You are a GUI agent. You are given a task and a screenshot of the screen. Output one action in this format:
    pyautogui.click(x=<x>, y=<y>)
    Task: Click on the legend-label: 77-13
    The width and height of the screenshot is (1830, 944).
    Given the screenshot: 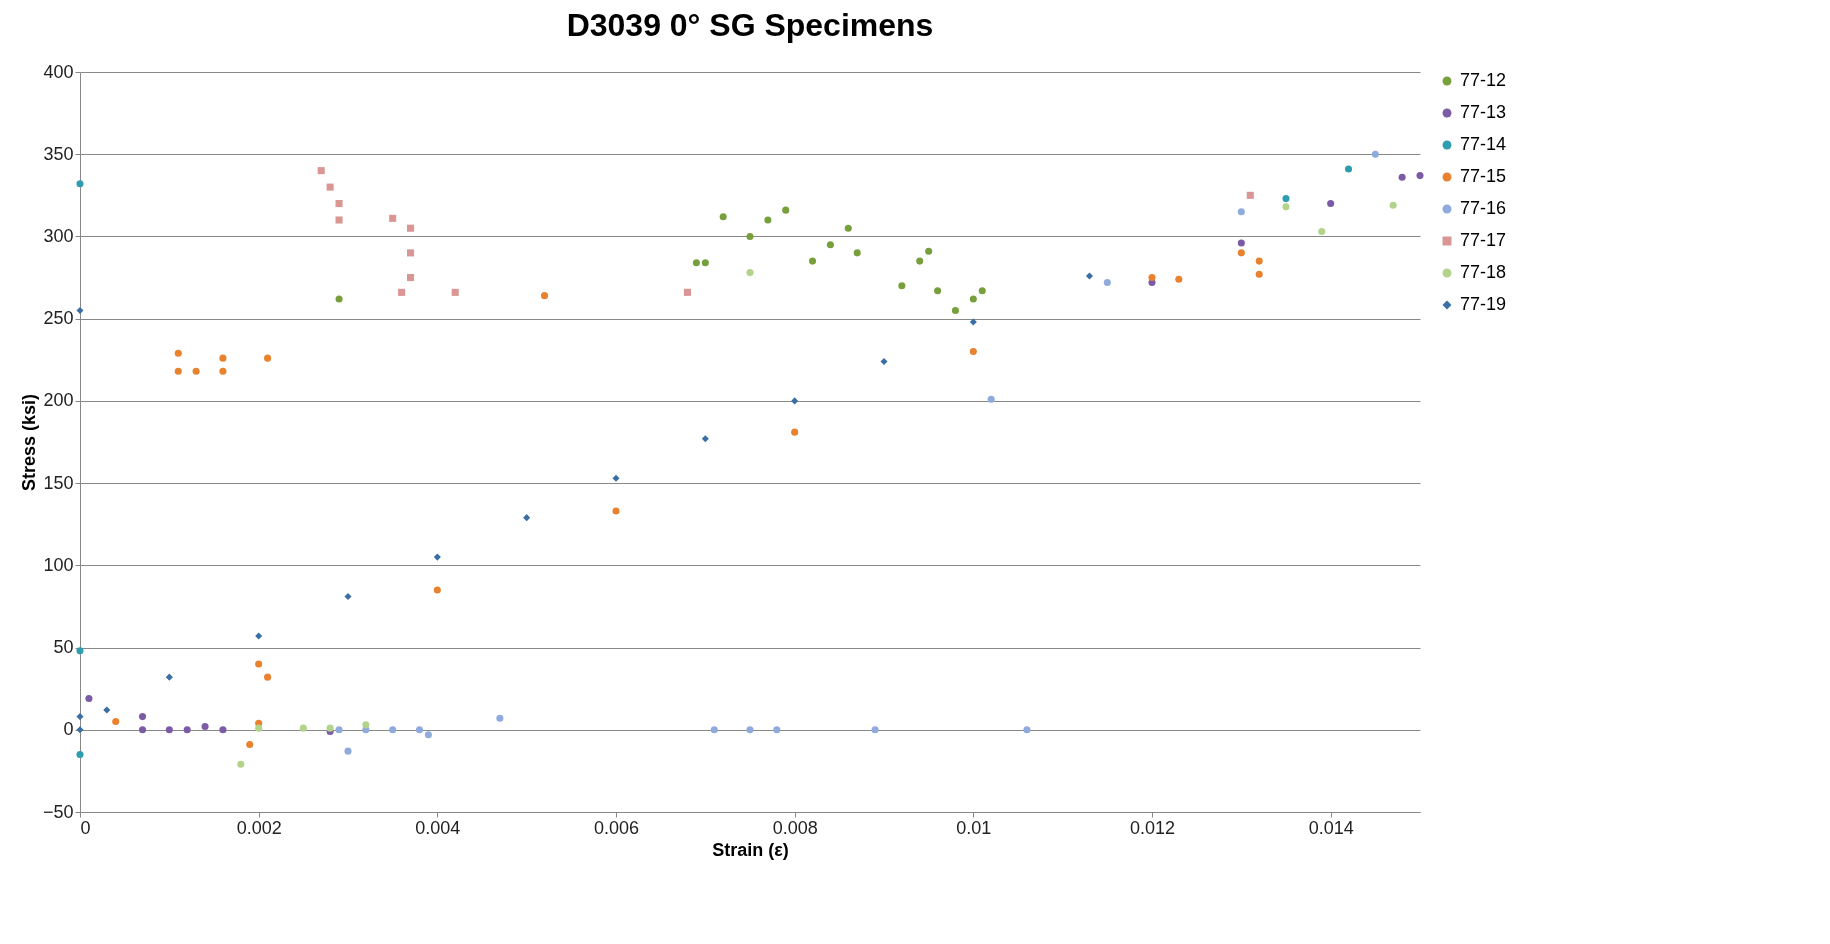 What is the action you would take?
    pyautogui.click(x=1483, y=112)
    